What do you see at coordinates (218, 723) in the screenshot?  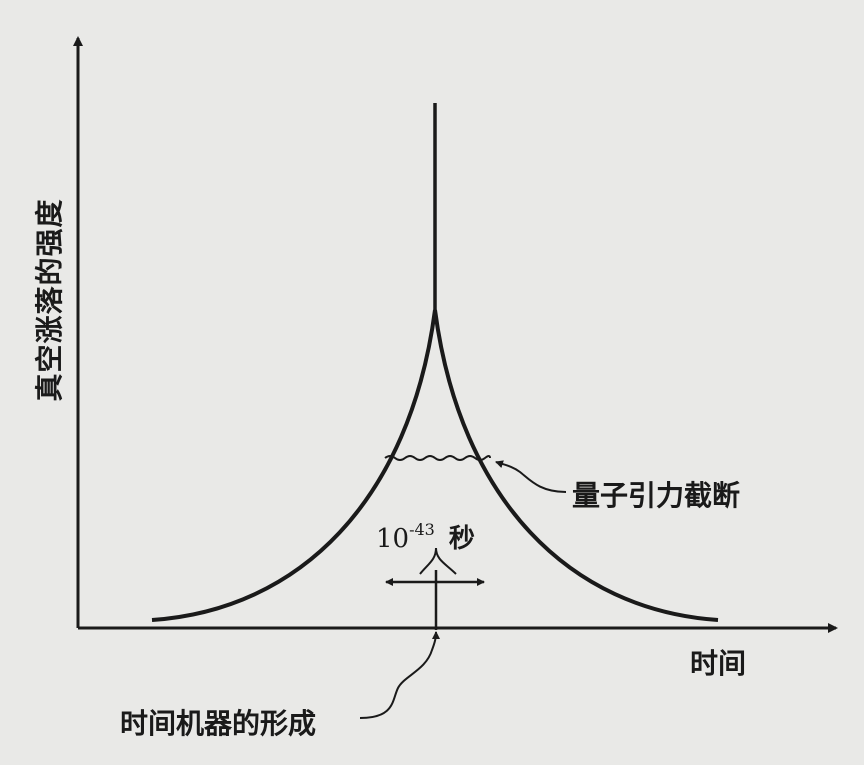 I see `machine-label: 时间机器的形成` at bounding box center [218, 723].